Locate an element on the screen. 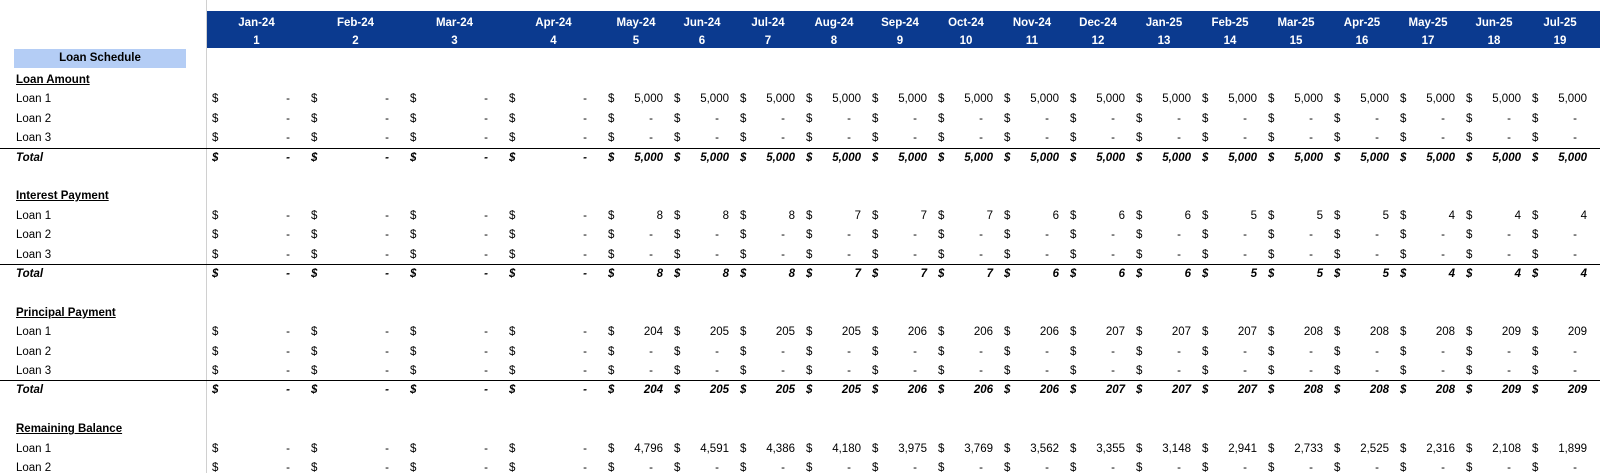  month-header: Apr-25 is located at coordinates (1362, 23).